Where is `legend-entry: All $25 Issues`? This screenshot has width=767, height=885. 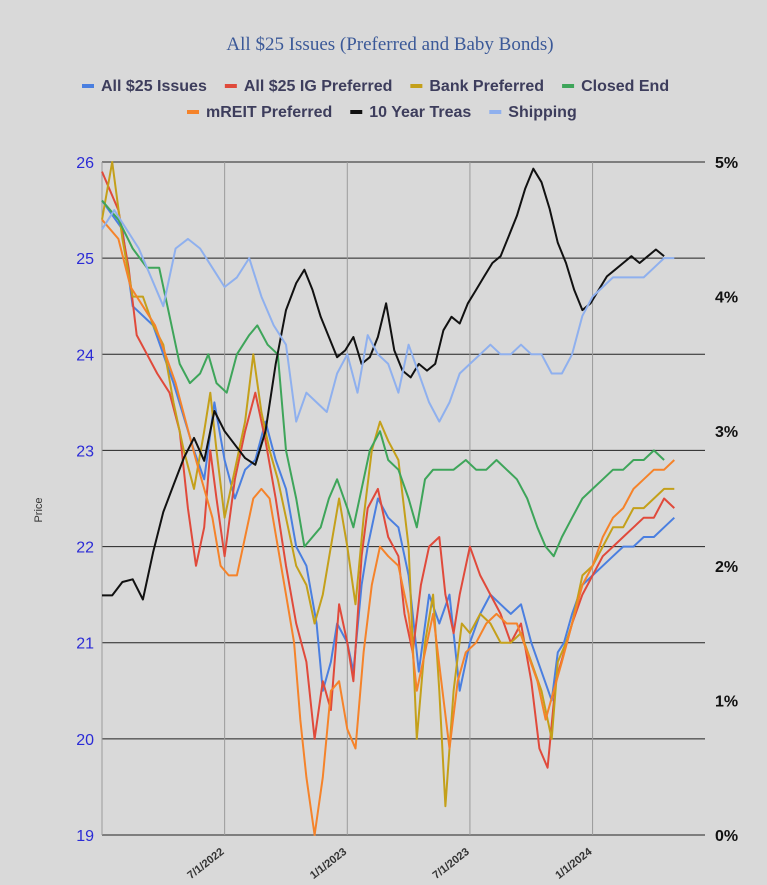
legend-entry: All $25 Issues is located at coordinates (154, 86).